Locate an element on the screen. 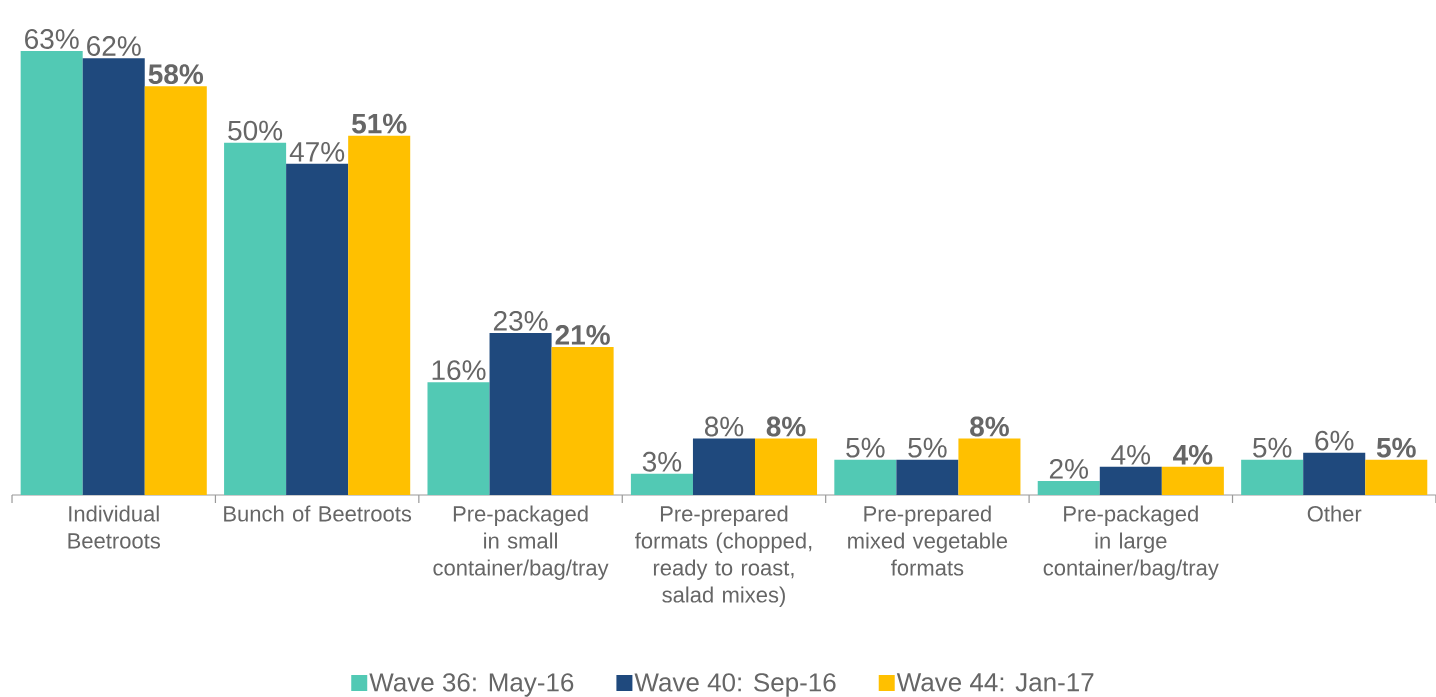 The height and width of the screenshot is (697, 1436). legend-label: Wave 40: Sep-16 is located at coordinates (735, 685).